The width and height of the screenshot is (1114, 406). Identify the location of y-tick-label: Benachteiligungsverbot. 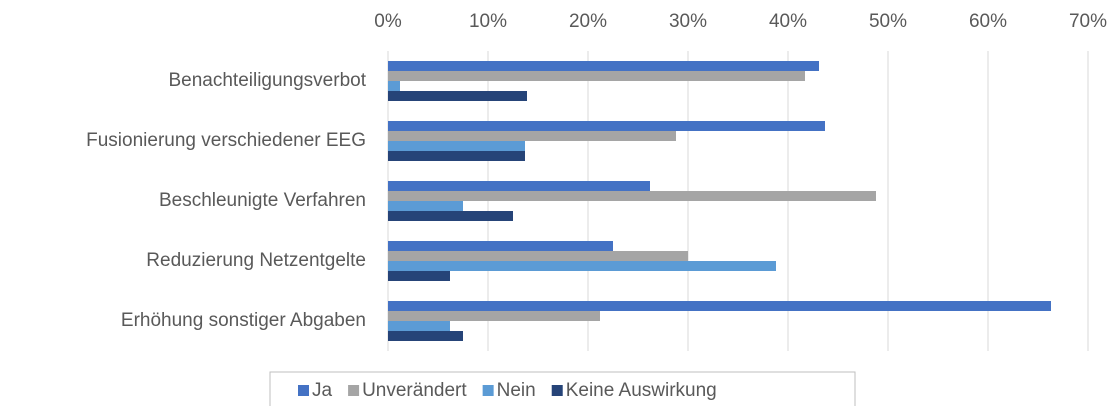
(267, 80).